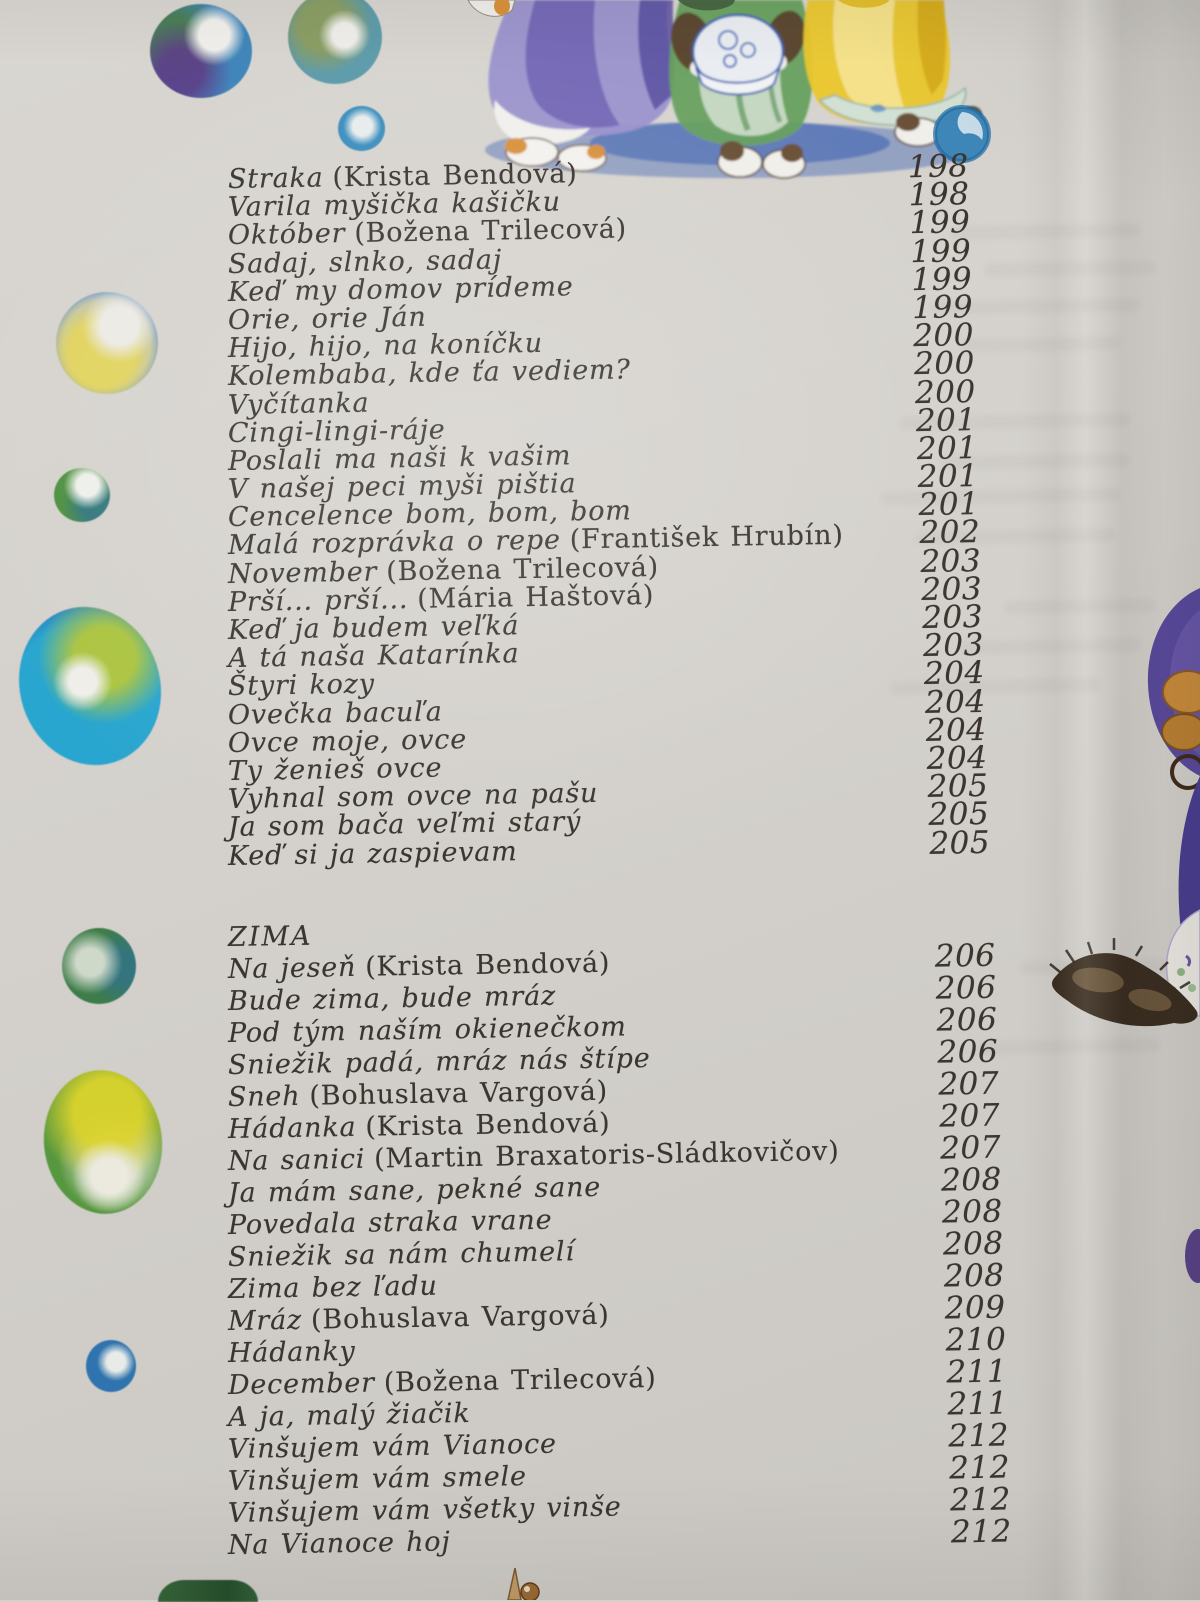 Image resolution: width=1200 pixels, height=1602 pixels. I want to click on toc-entry-title: Vinšujem vám Vianoce, so click(392, 1446).